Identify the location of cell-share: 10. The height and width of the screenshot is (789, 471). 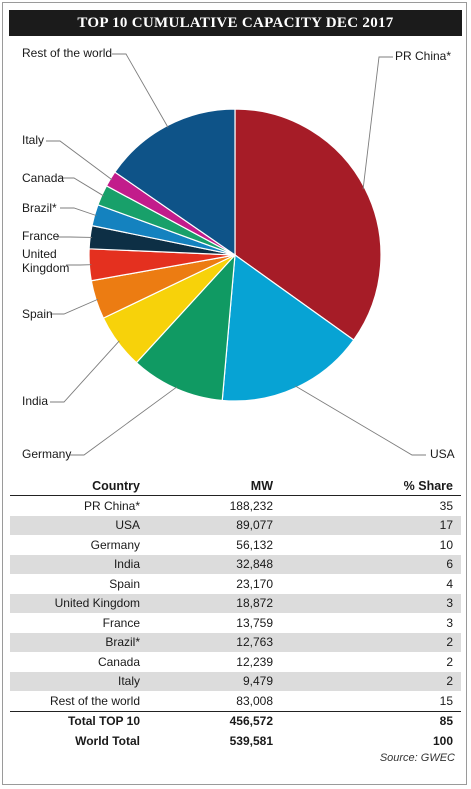
(446, 544).